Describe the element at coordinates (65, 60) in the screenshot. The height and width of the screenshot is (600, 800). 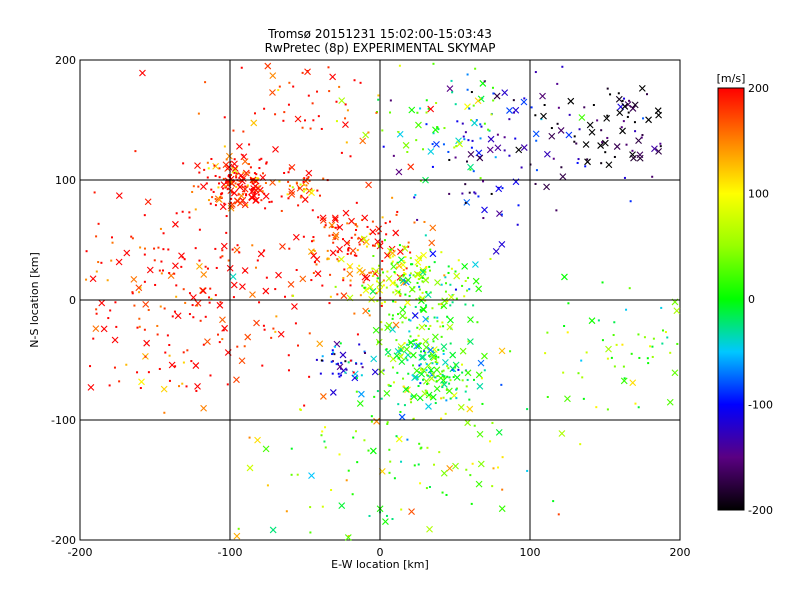
I see `y-tick-label: 200` at that location.